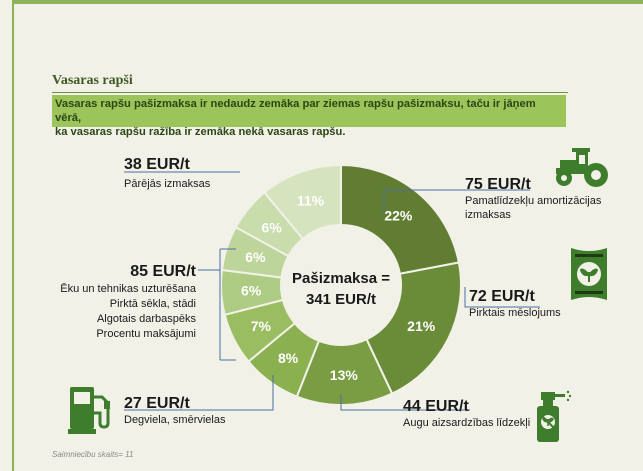 The height and width of the screenshot is (471, 643). I want to click on slice-label-1: 22%, so click(398, 216).